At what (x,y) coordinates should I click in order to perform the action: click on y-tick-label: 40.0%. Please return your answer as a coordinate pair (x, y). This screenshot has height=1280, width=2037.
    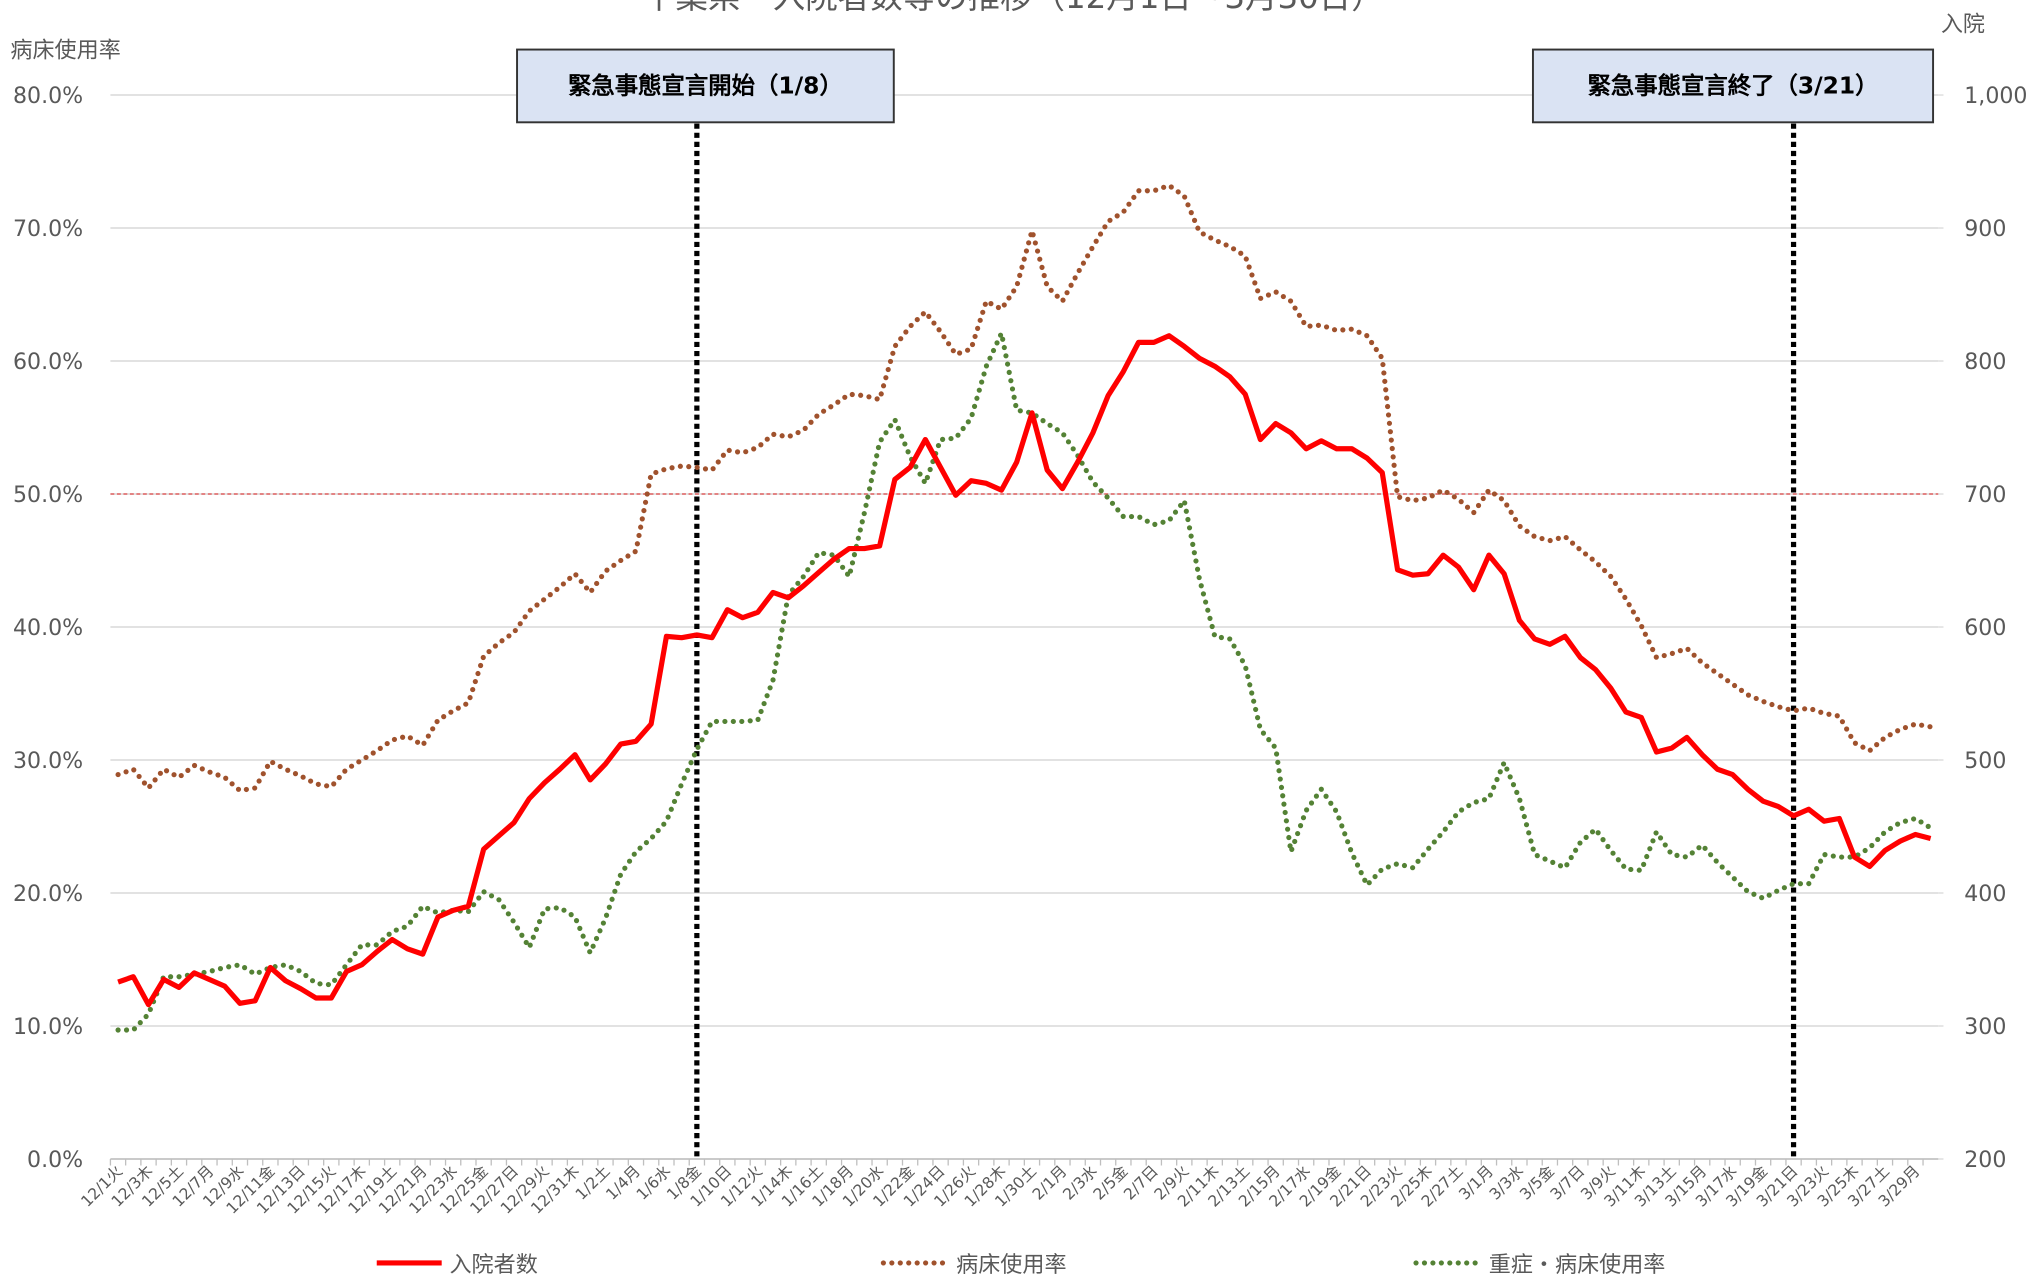
    Looking at the image, I should click on (48, 628).